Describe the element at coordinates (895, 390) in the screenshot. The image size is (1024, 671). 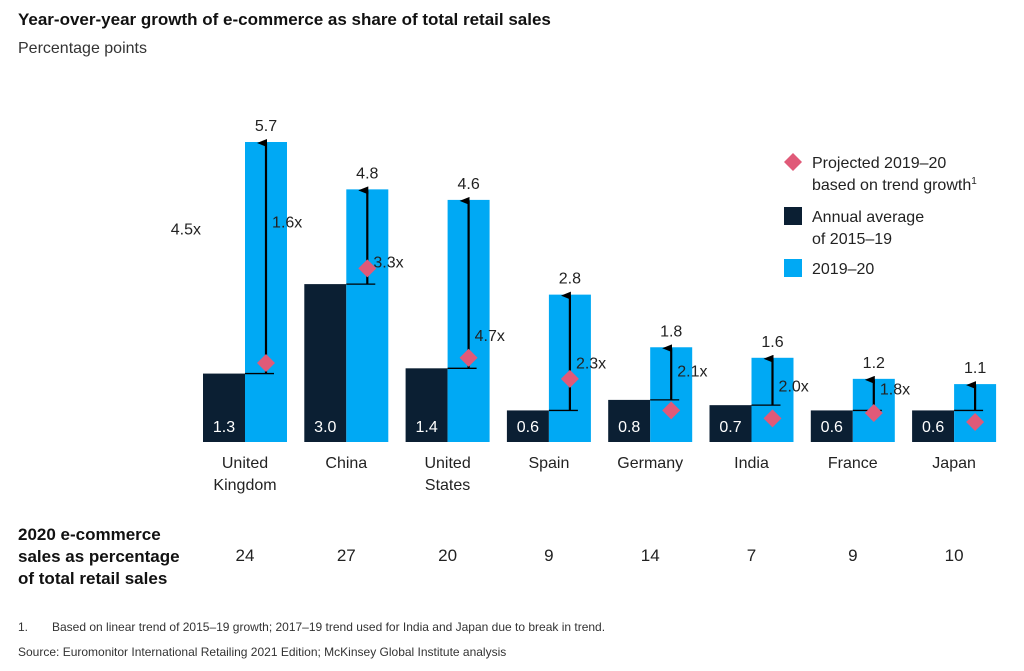
I see `growth-multiplier-label: 1.8x` at that location.